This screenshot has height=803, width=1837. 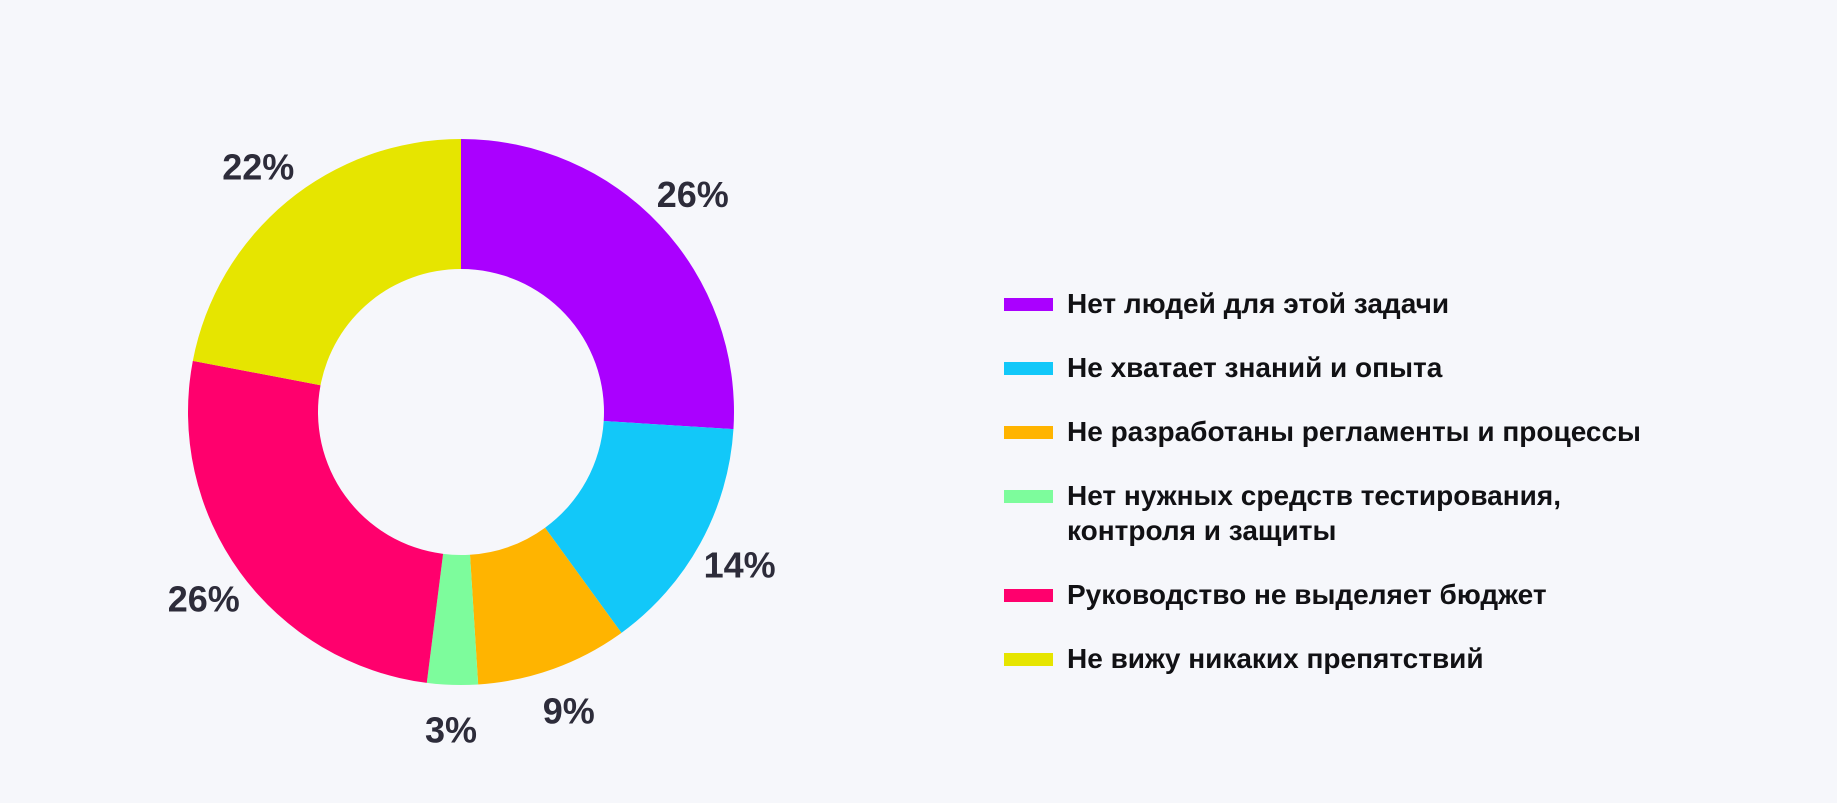 I want to click on legend-label: Нет людей для этой задачи, so click(x=1258, y=303).